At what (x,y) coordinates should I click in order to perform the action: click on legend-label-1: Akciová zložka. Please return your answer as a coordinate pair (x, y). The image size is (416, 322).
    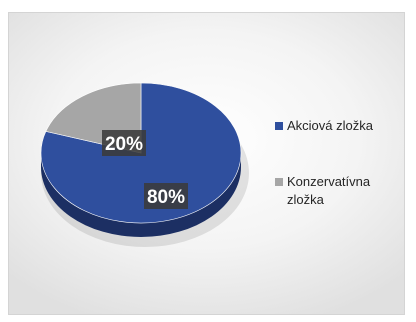
    Looking at the image, I should click on (330, 125).